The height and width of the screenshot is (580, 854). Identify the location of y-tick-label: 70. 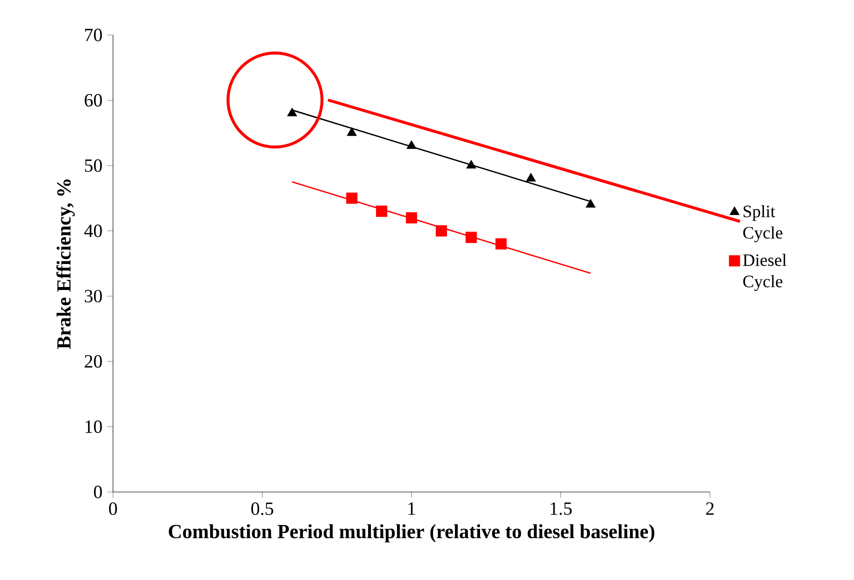
(93, 35).